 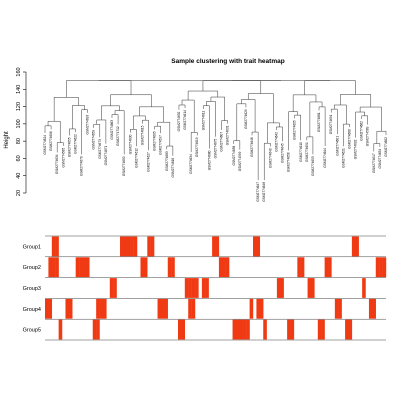 I want to click on leaf-label: GSM2774615, so click(x=142, y=135).